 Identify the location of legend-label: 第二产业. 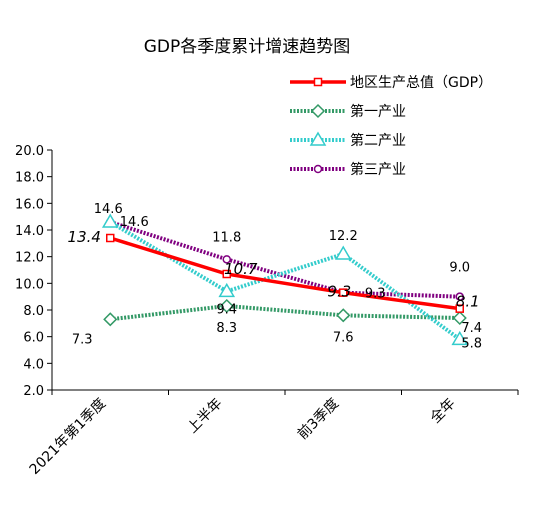
(378, 140).